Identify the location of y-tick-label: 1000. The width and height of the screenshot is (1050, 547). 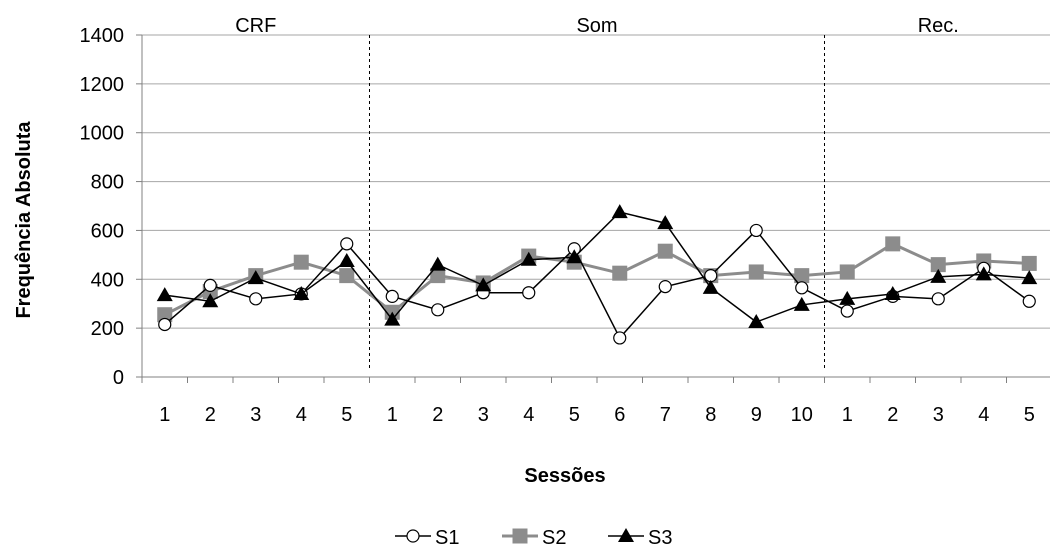
(102, 134).